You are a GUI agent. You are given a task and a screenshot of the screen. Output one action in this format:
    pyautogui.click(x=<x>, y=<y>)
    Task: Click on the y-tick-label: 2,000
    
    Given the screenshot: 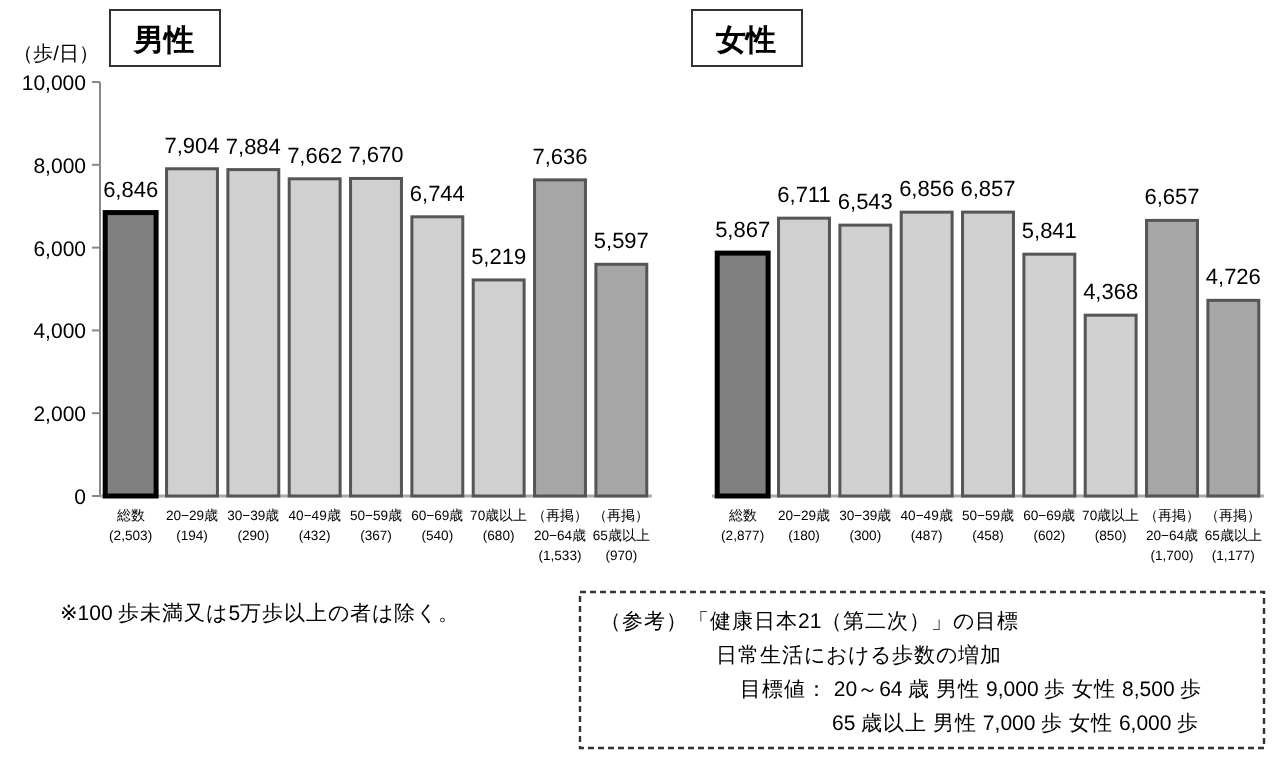 What is the action you would take?
    pyautogui.click(x=60, y=415)
    